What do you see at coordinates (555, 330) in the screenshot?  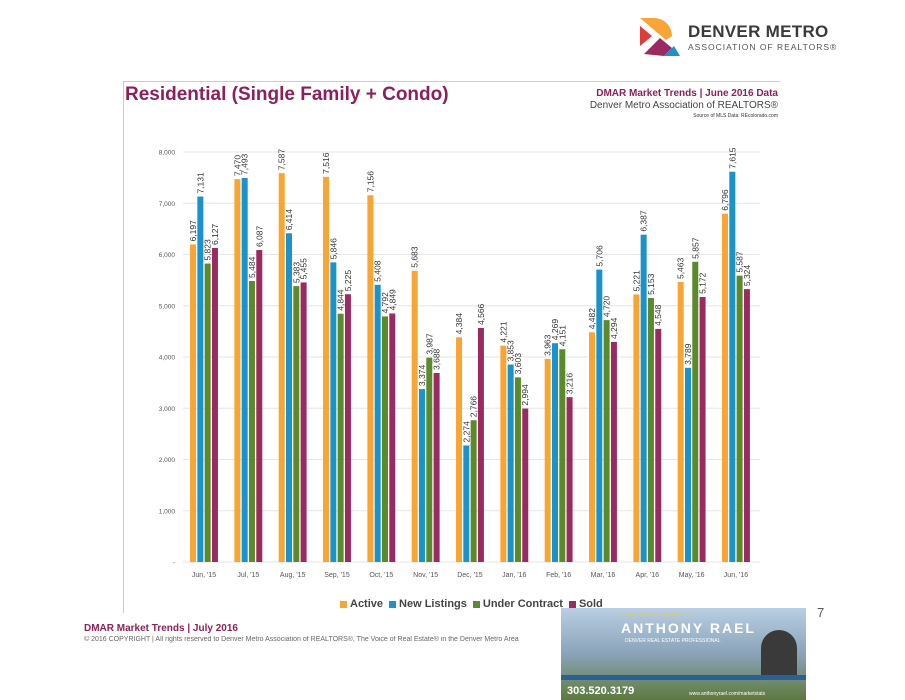 I see `data-label: 4,269` at bounding box center [555, 330].